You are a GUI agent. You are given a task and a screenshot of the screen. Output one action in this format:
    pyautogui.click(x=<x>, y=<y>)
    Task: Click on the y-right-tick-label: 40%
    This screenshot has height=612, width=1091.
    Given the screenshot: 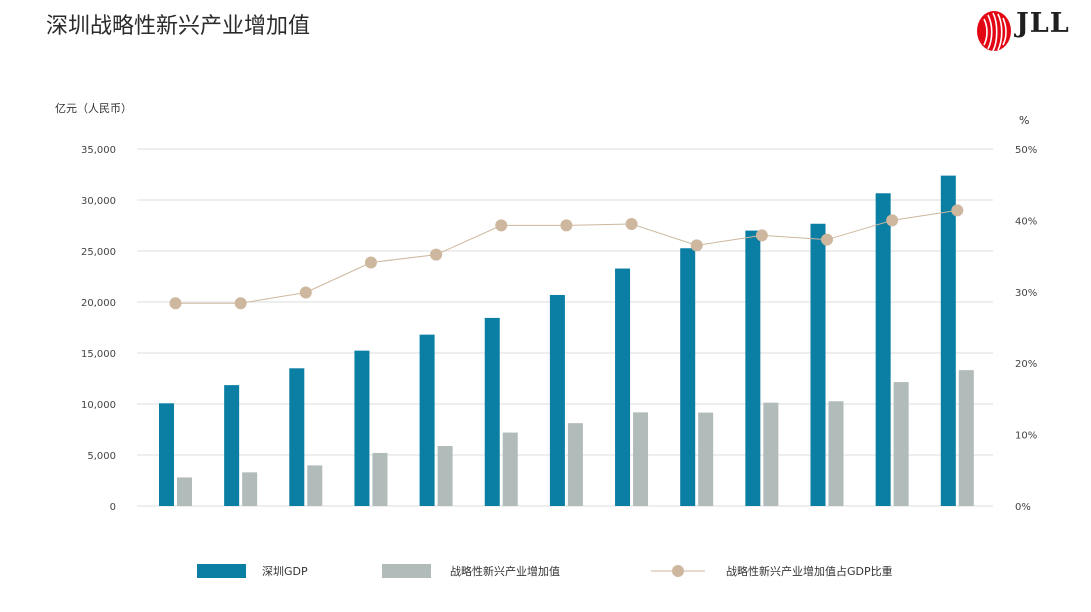 What is the action you would take?
    pyautogui.click(x=1026, y=221)
    